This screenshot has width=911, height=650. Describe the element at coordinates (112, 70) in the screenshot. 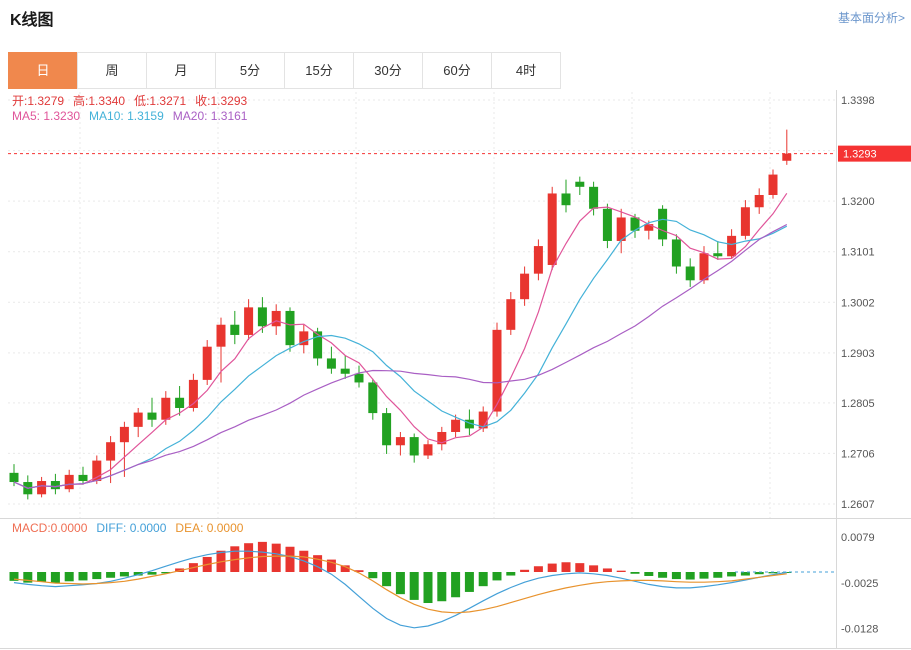

I see `tab-week: 周` at that location.